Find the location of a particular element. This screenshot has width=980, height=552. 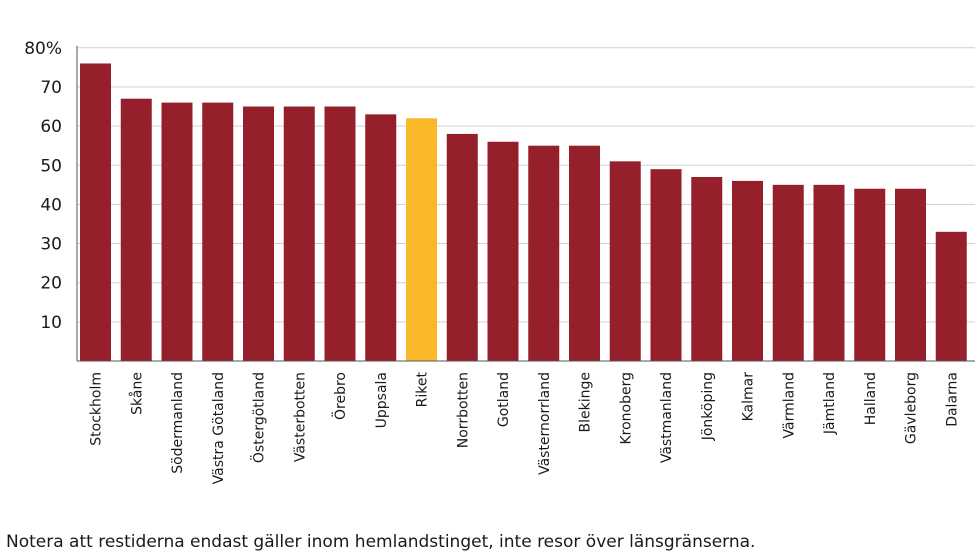

x-tick-label: Blekinge is located at coordinates (586, 402).